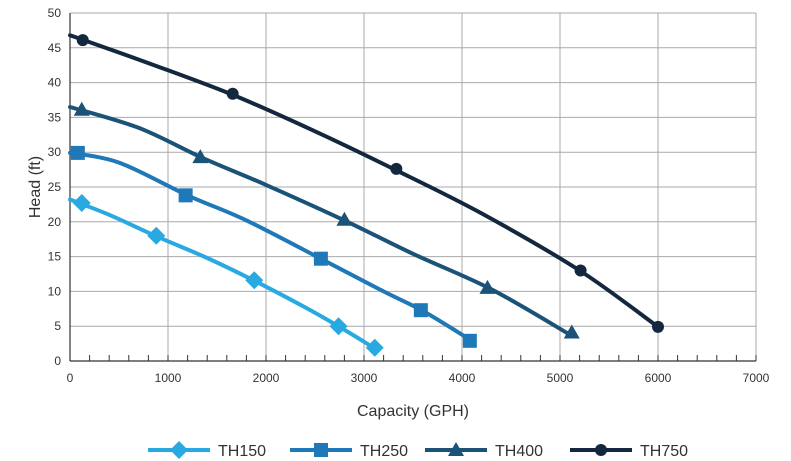 This screenshot has height=461, width=791. I want to click on y-tick-label: 40, so click(55, 83).